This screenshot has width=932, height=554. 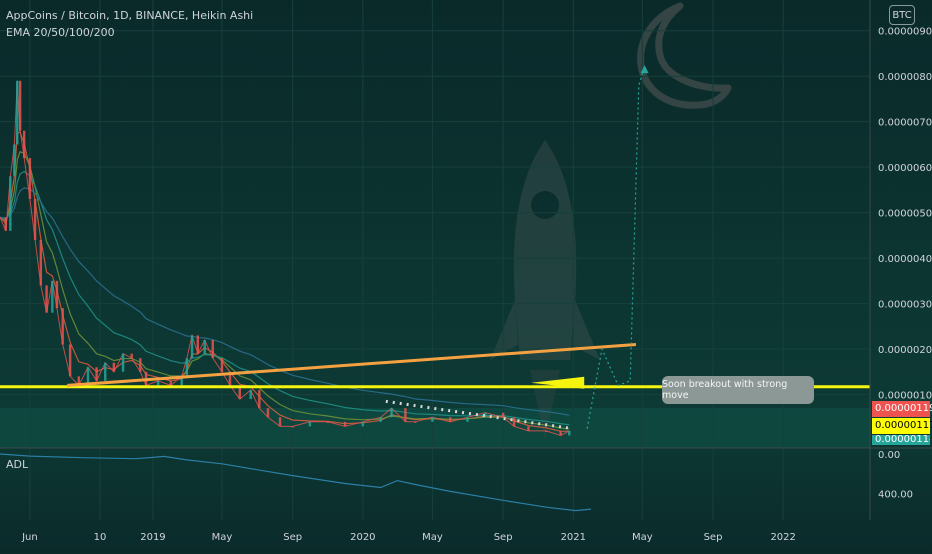 What do you see at coordinates (545, 290) in the screenshot?
I see `rocket-logo-icon` at bounding box center [545, 290].